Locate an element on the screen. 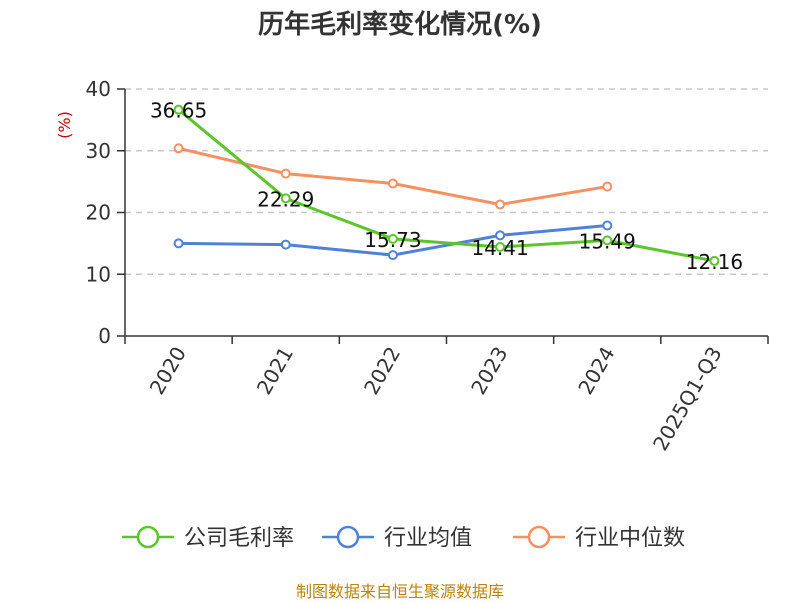  data-label: 14.41 is located at coordinates (499, 248).